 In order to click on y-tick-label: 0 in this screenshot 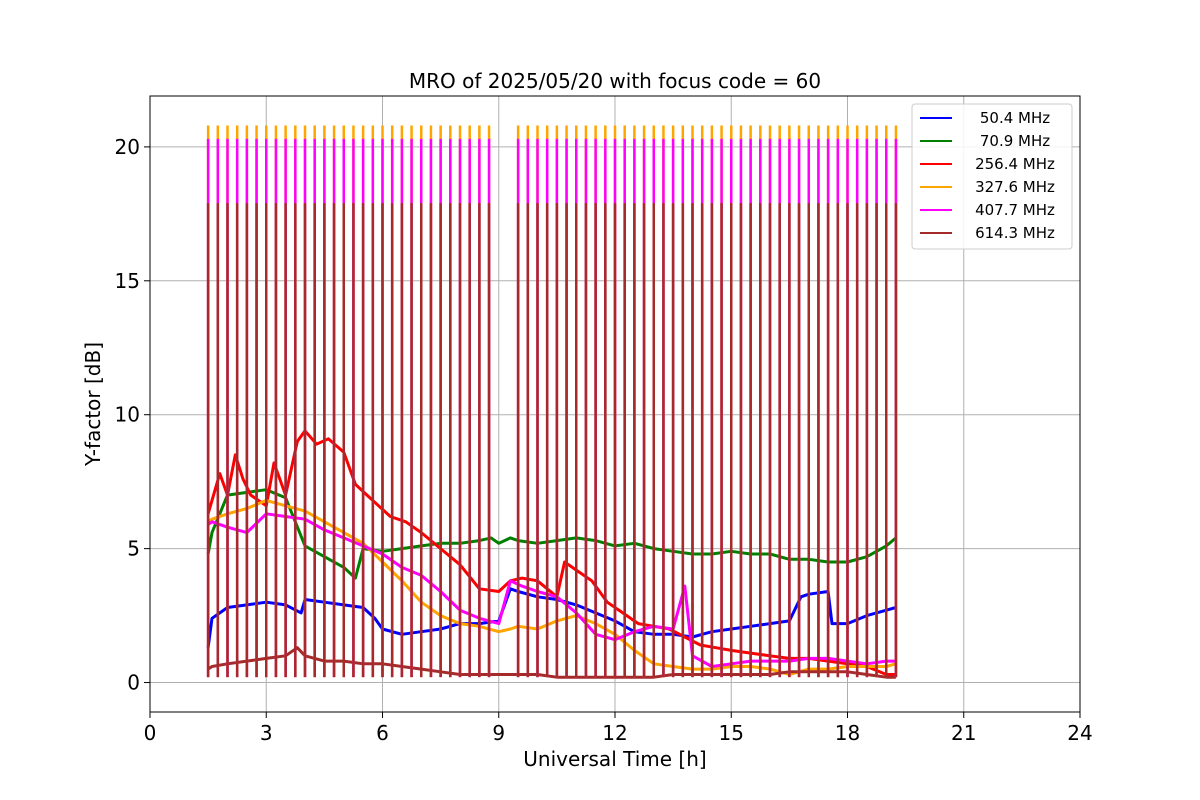, I will do `click(133, 683)`.